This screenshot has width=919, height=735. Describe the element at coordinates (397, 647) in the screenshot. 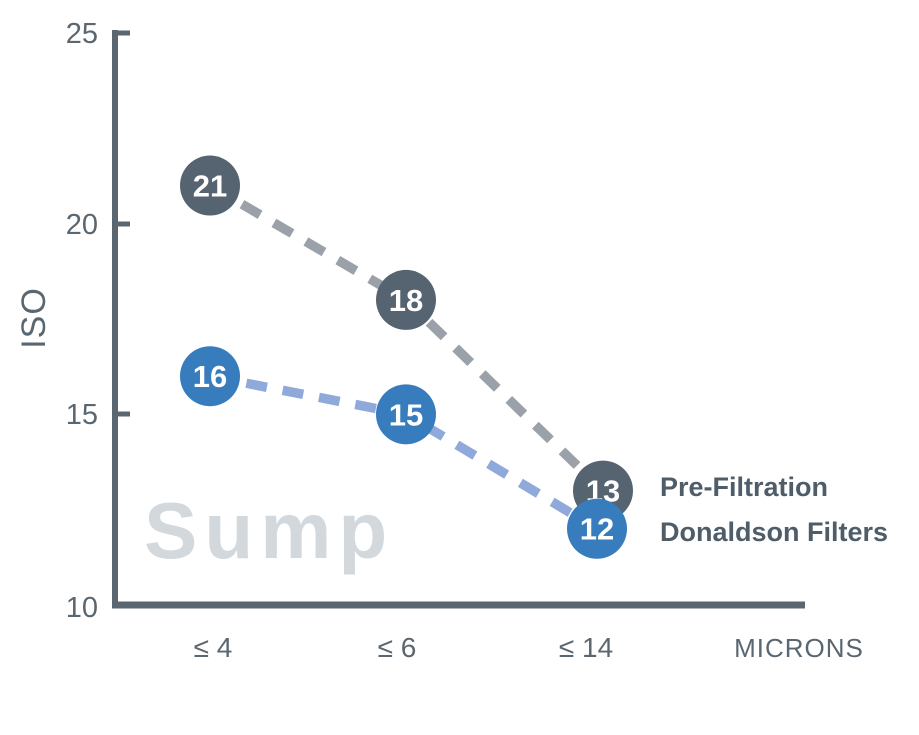

I see `x-tick-label-6: ≤ 6` at that location.